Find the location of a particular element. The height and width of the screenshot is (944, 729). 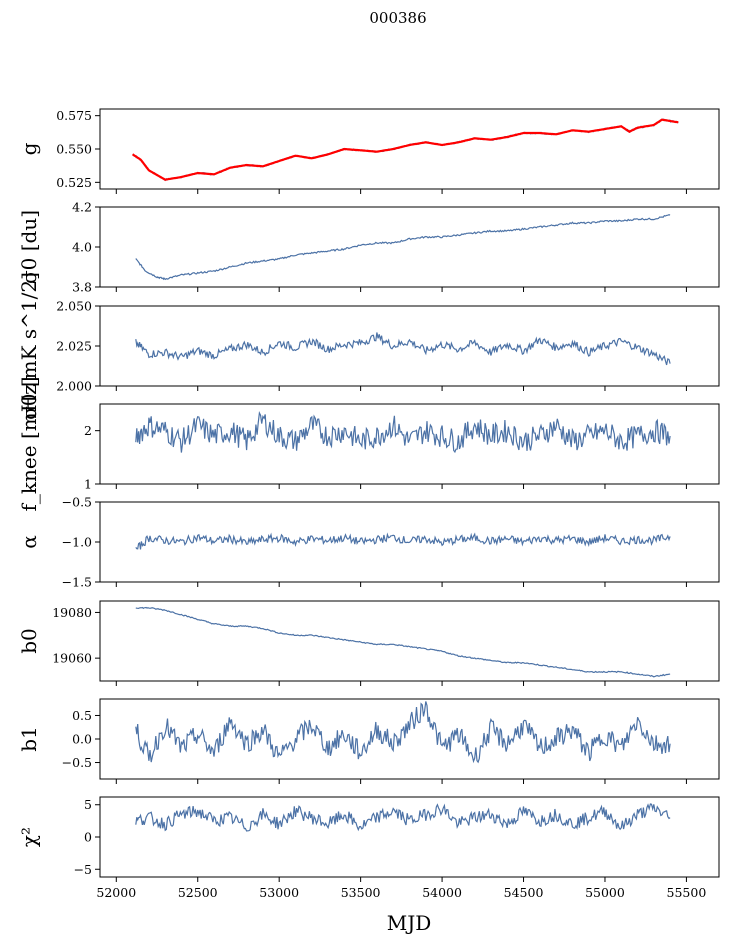

y-tick-label: 0.575 is located at coordinates (74, 115).